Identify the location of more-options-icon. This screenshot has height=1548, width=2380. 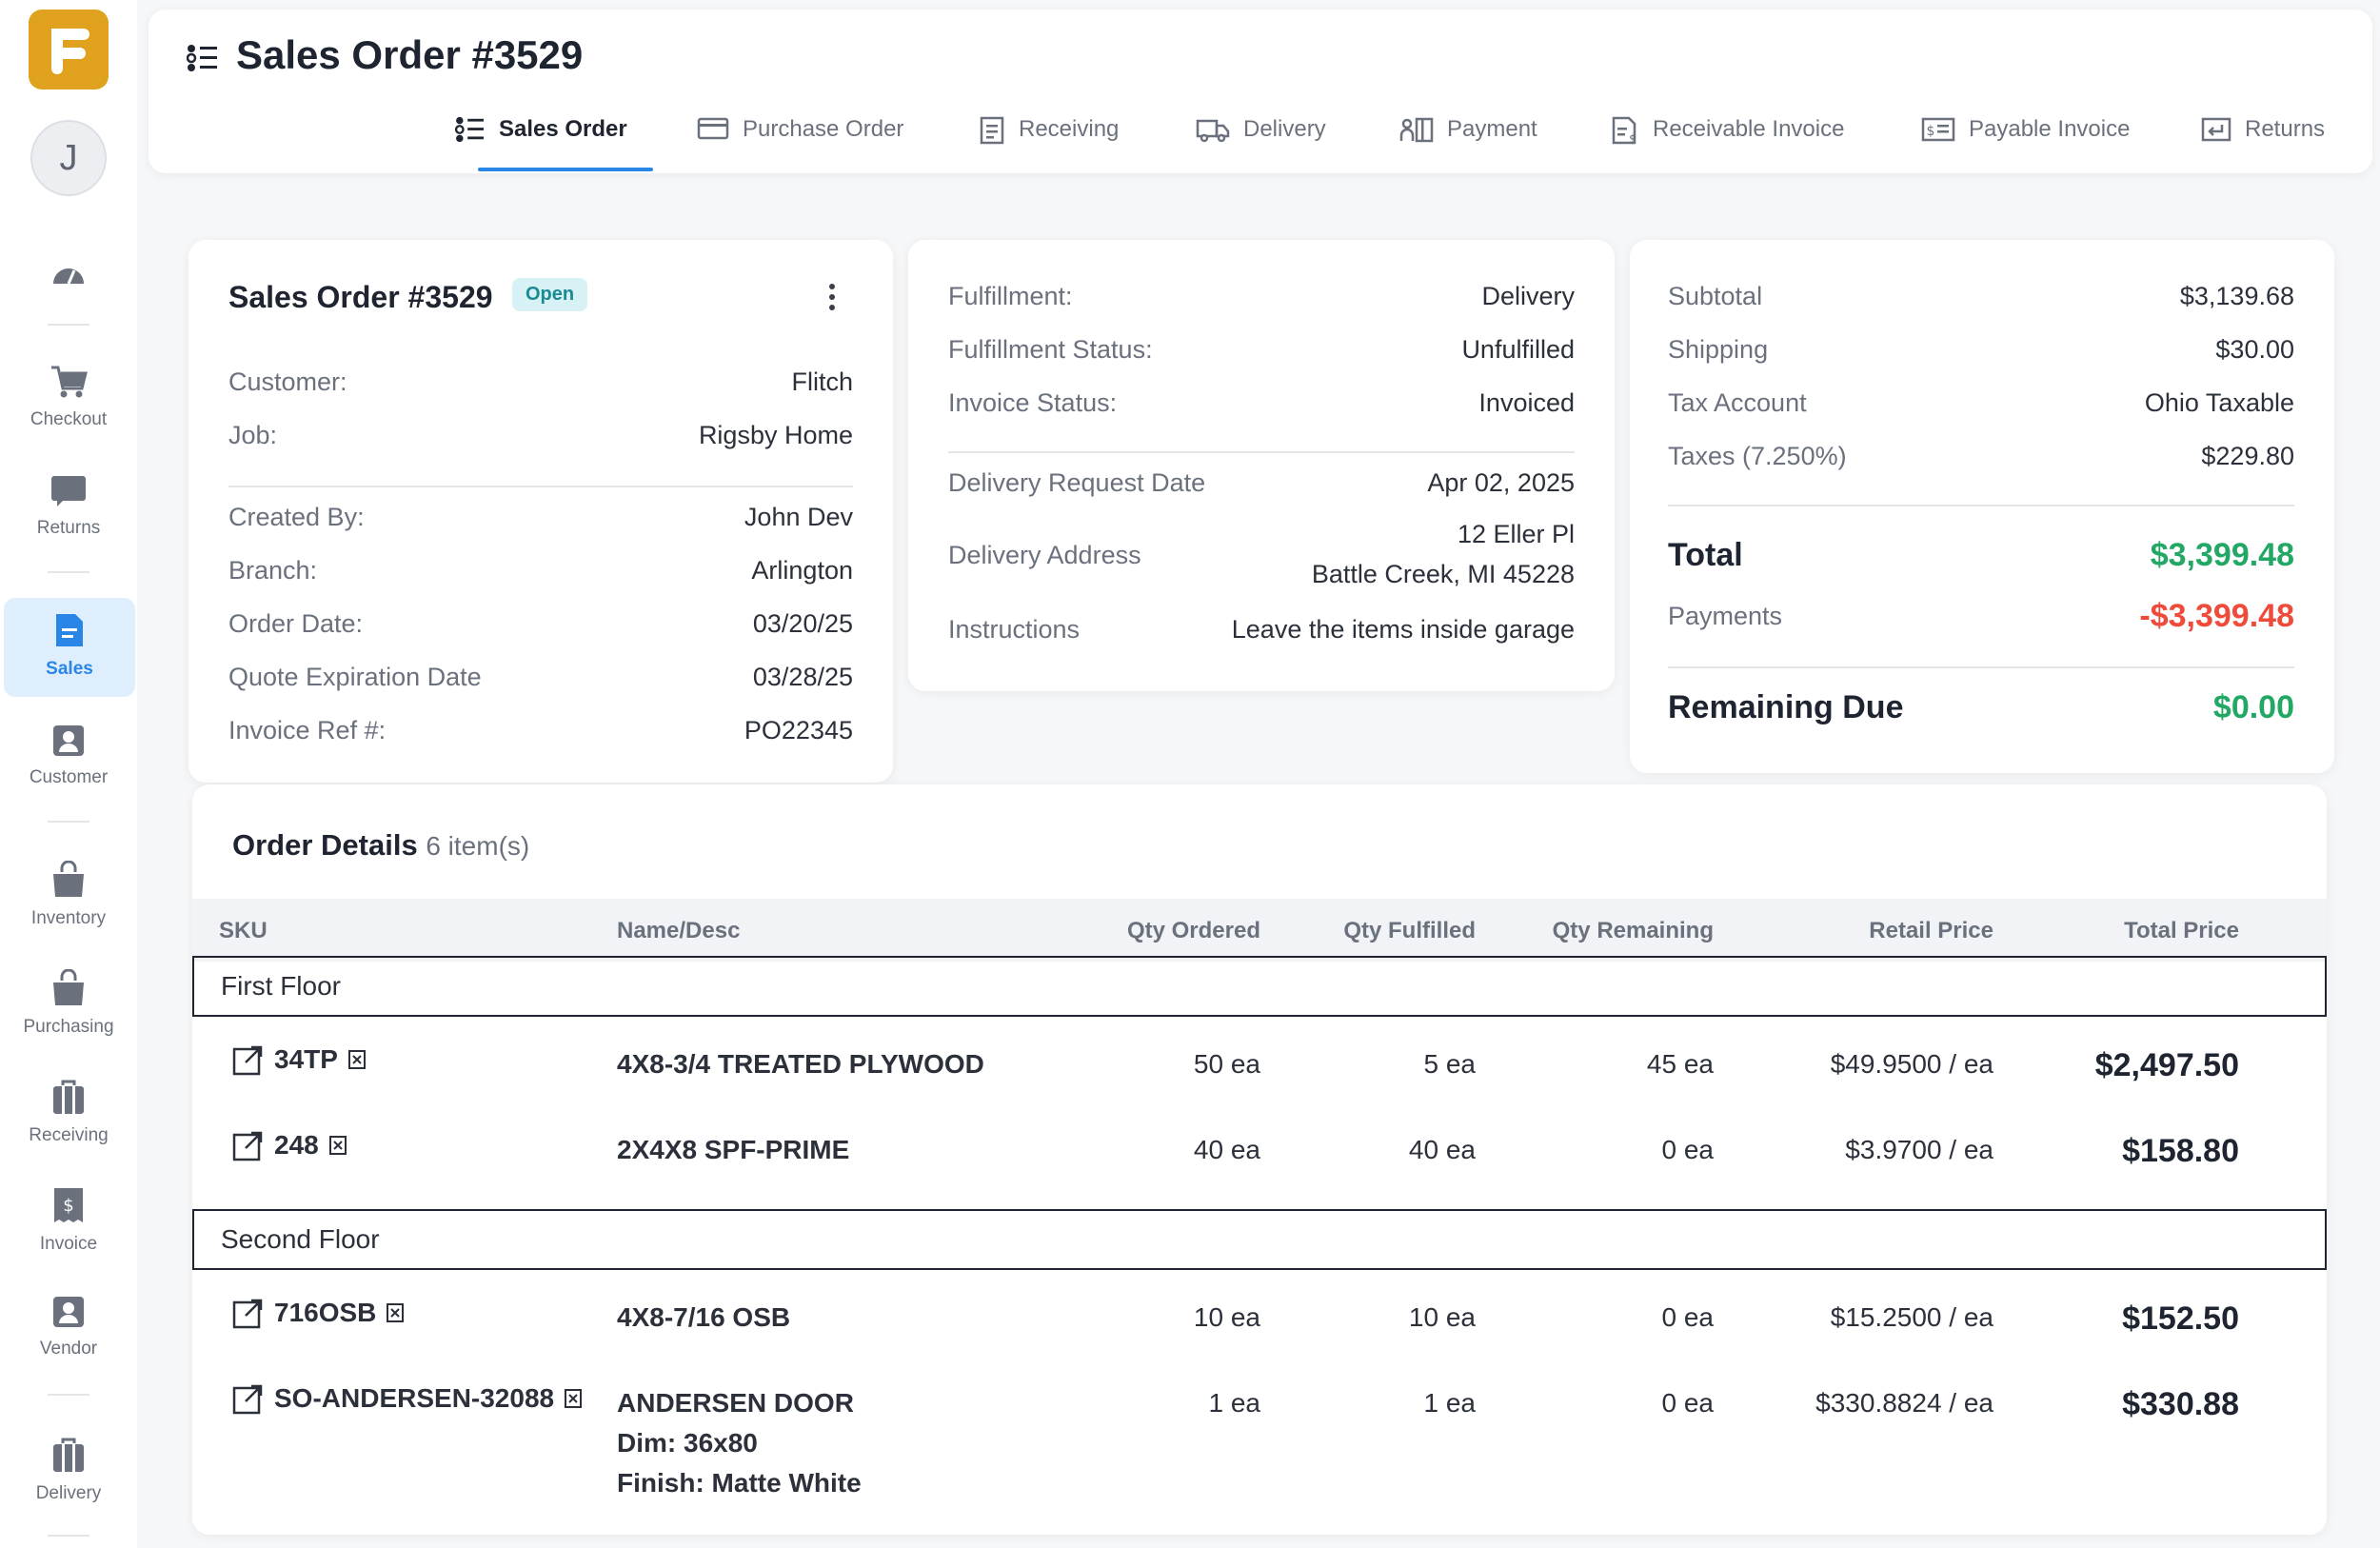
(832, 300).